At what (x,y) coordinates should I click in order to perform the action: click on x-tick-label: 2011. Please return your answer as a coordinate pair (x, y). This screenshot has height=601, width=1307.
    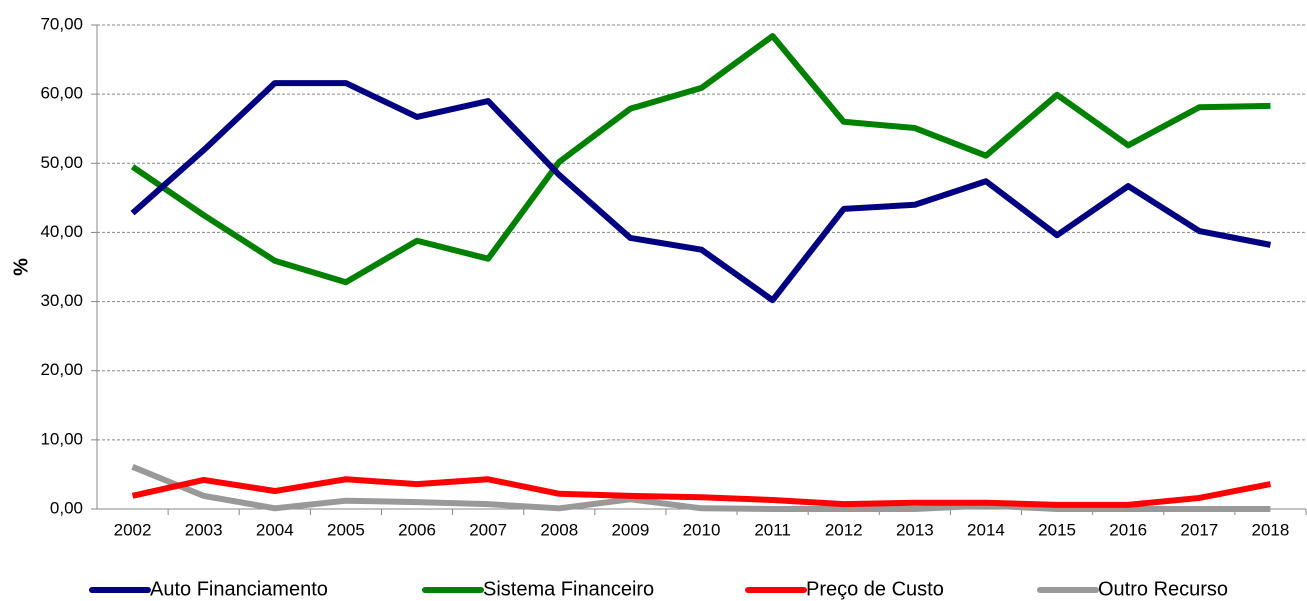
    Looking at the image, I should click on (772, 529).